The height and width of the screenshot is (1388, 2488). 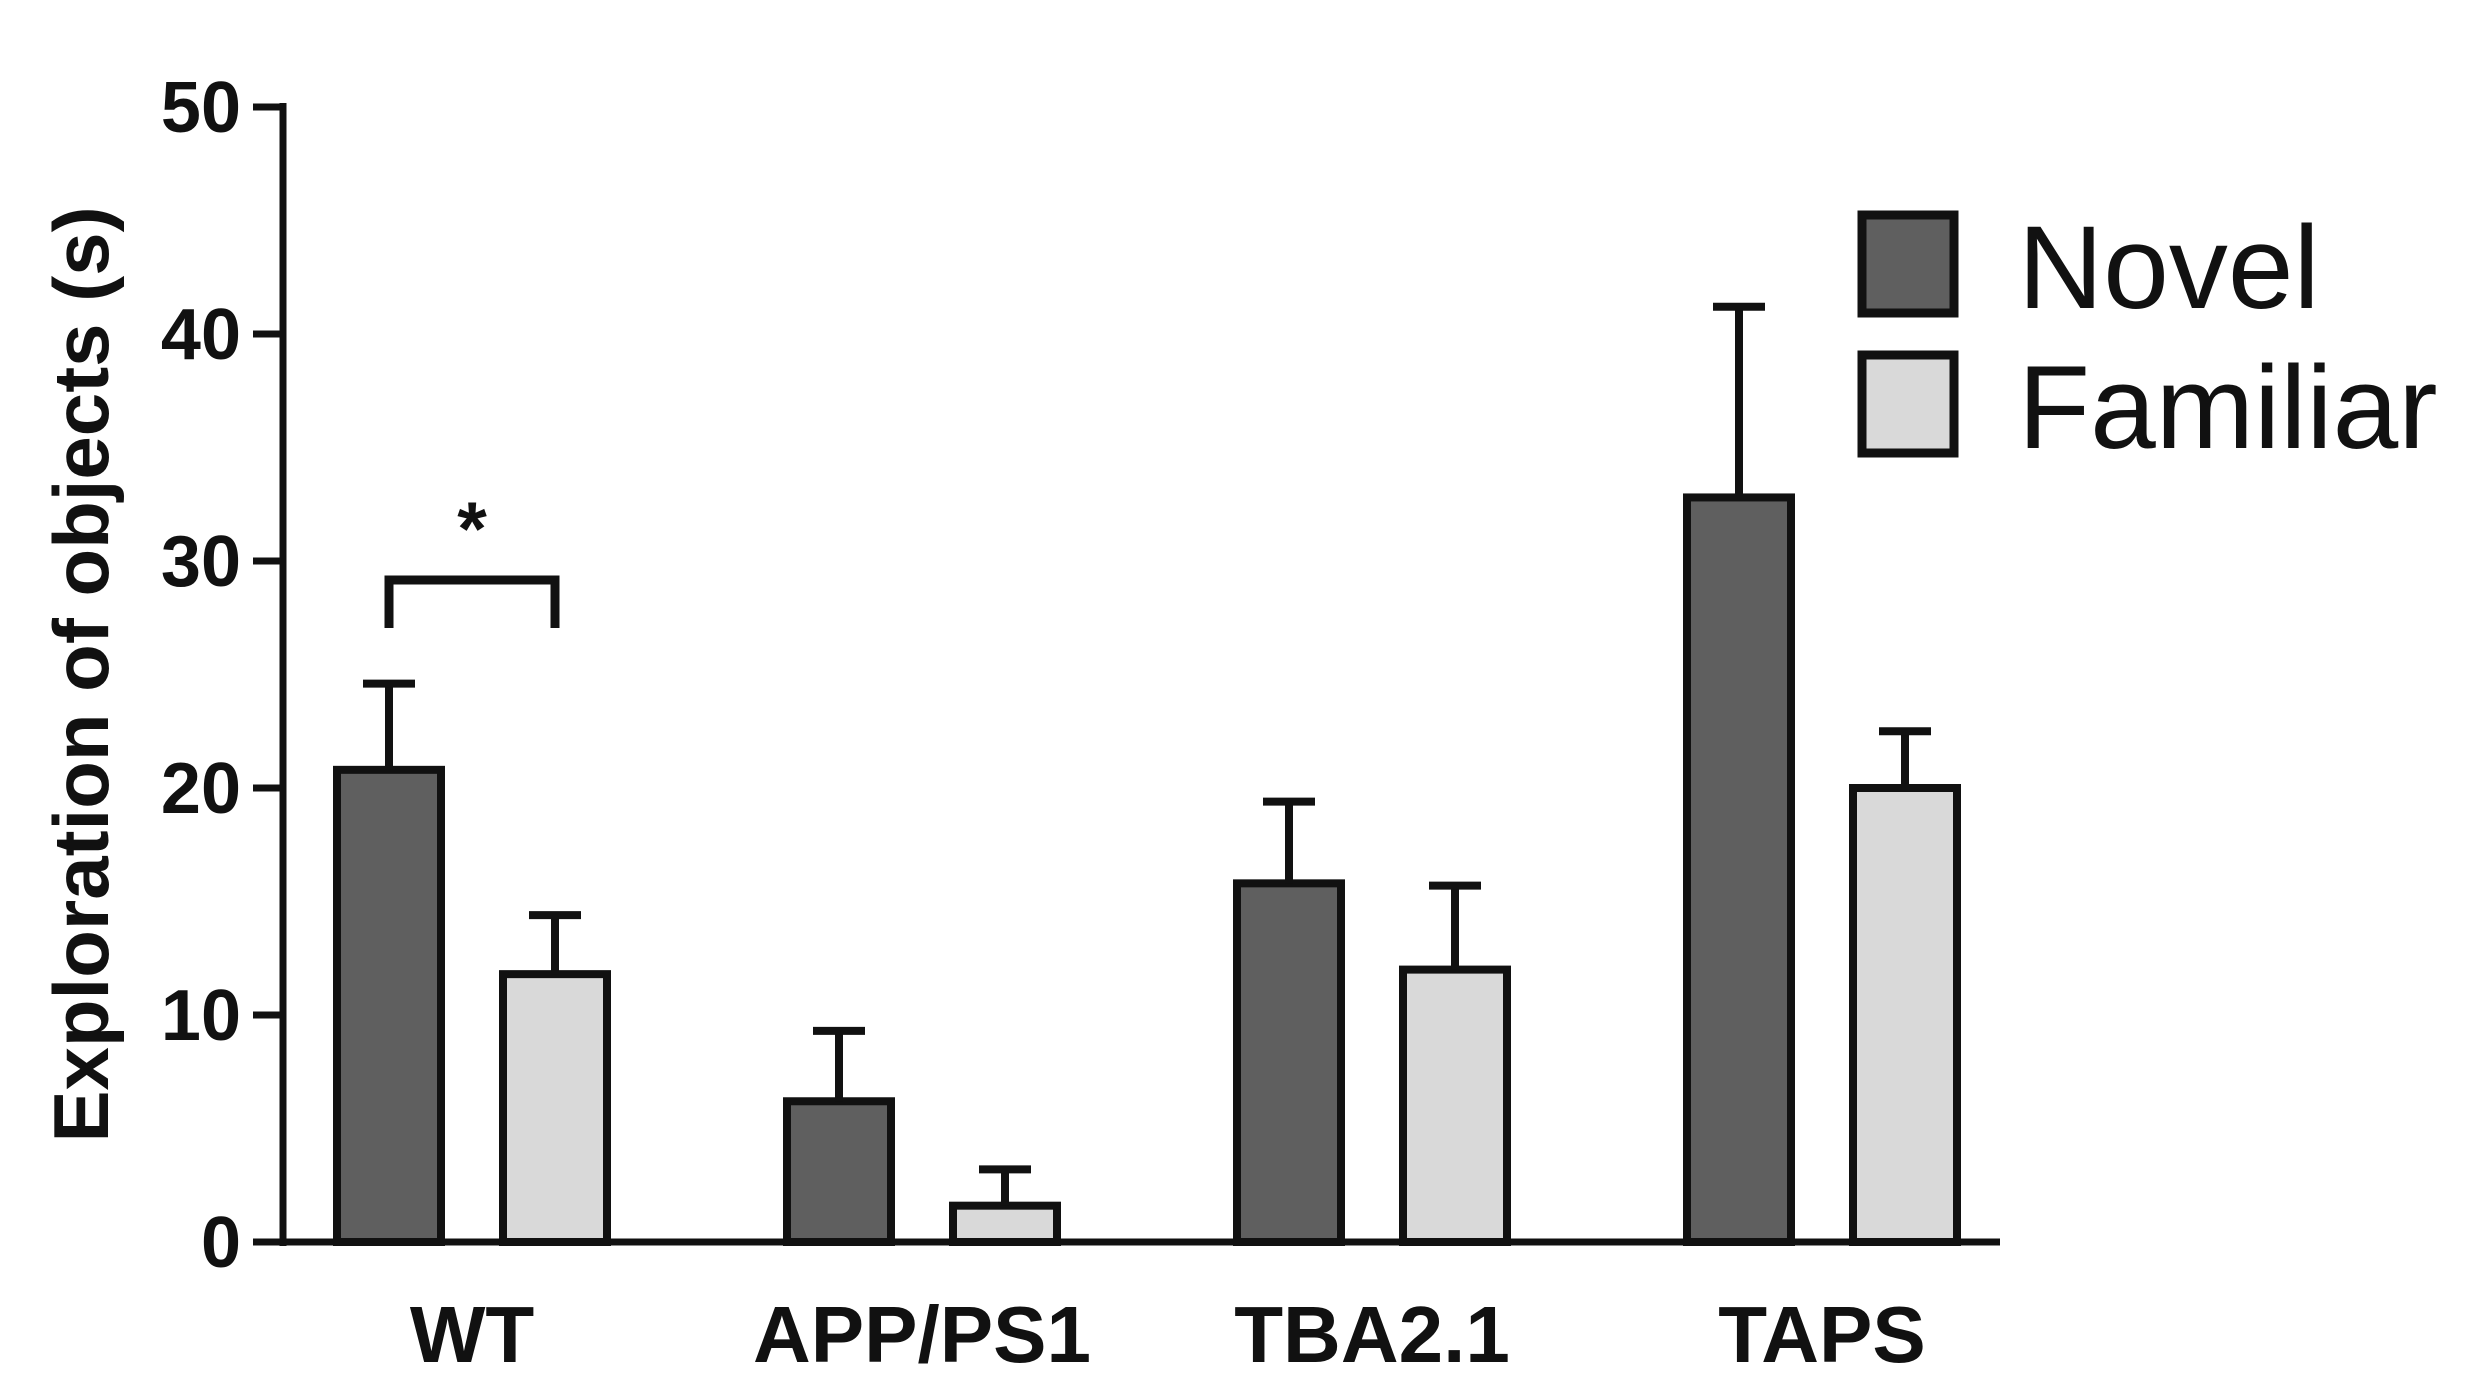 I want to click on x-category-label: WT, so click(x=472, y=1334).